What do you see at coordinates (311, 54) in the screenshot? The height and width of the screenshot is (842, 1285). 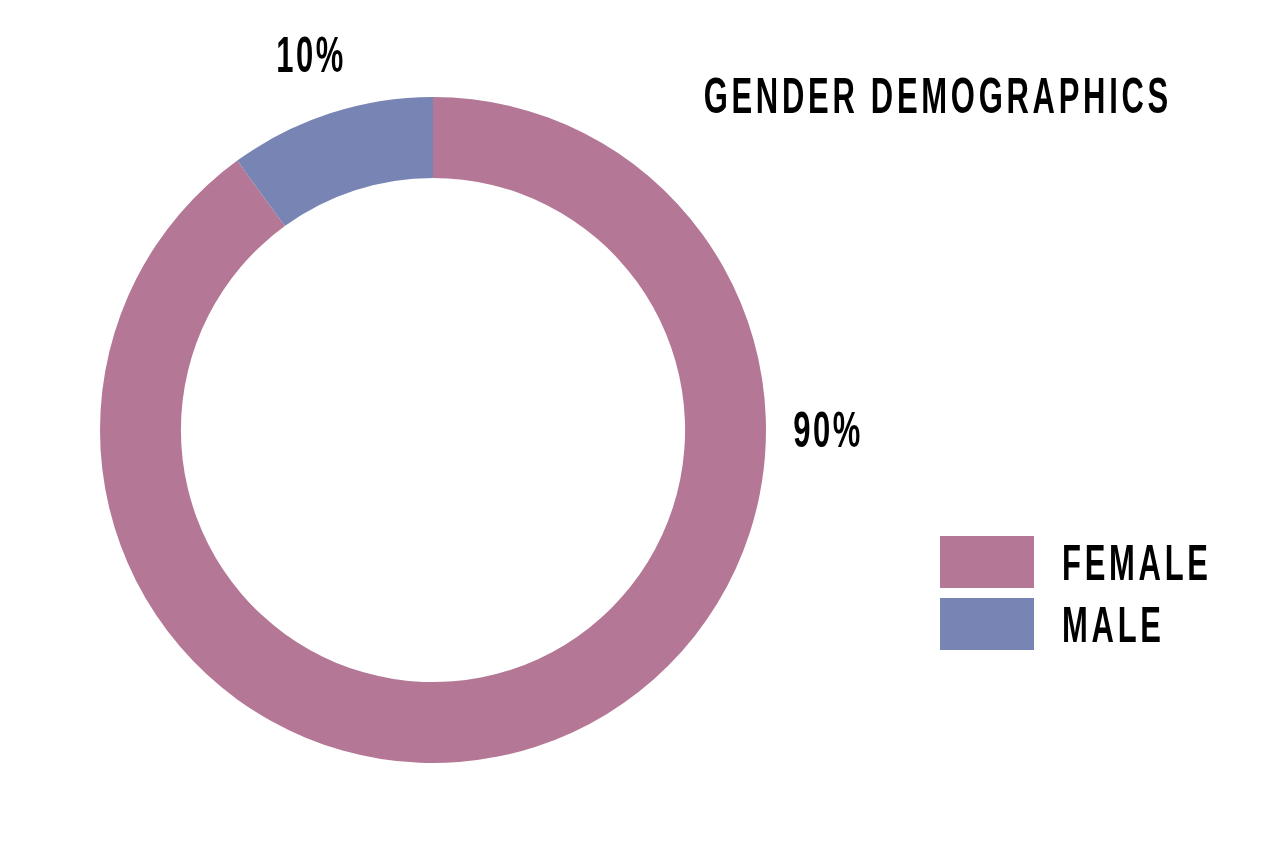 I see `data-label: 10%` at bounding box center [311, 54].